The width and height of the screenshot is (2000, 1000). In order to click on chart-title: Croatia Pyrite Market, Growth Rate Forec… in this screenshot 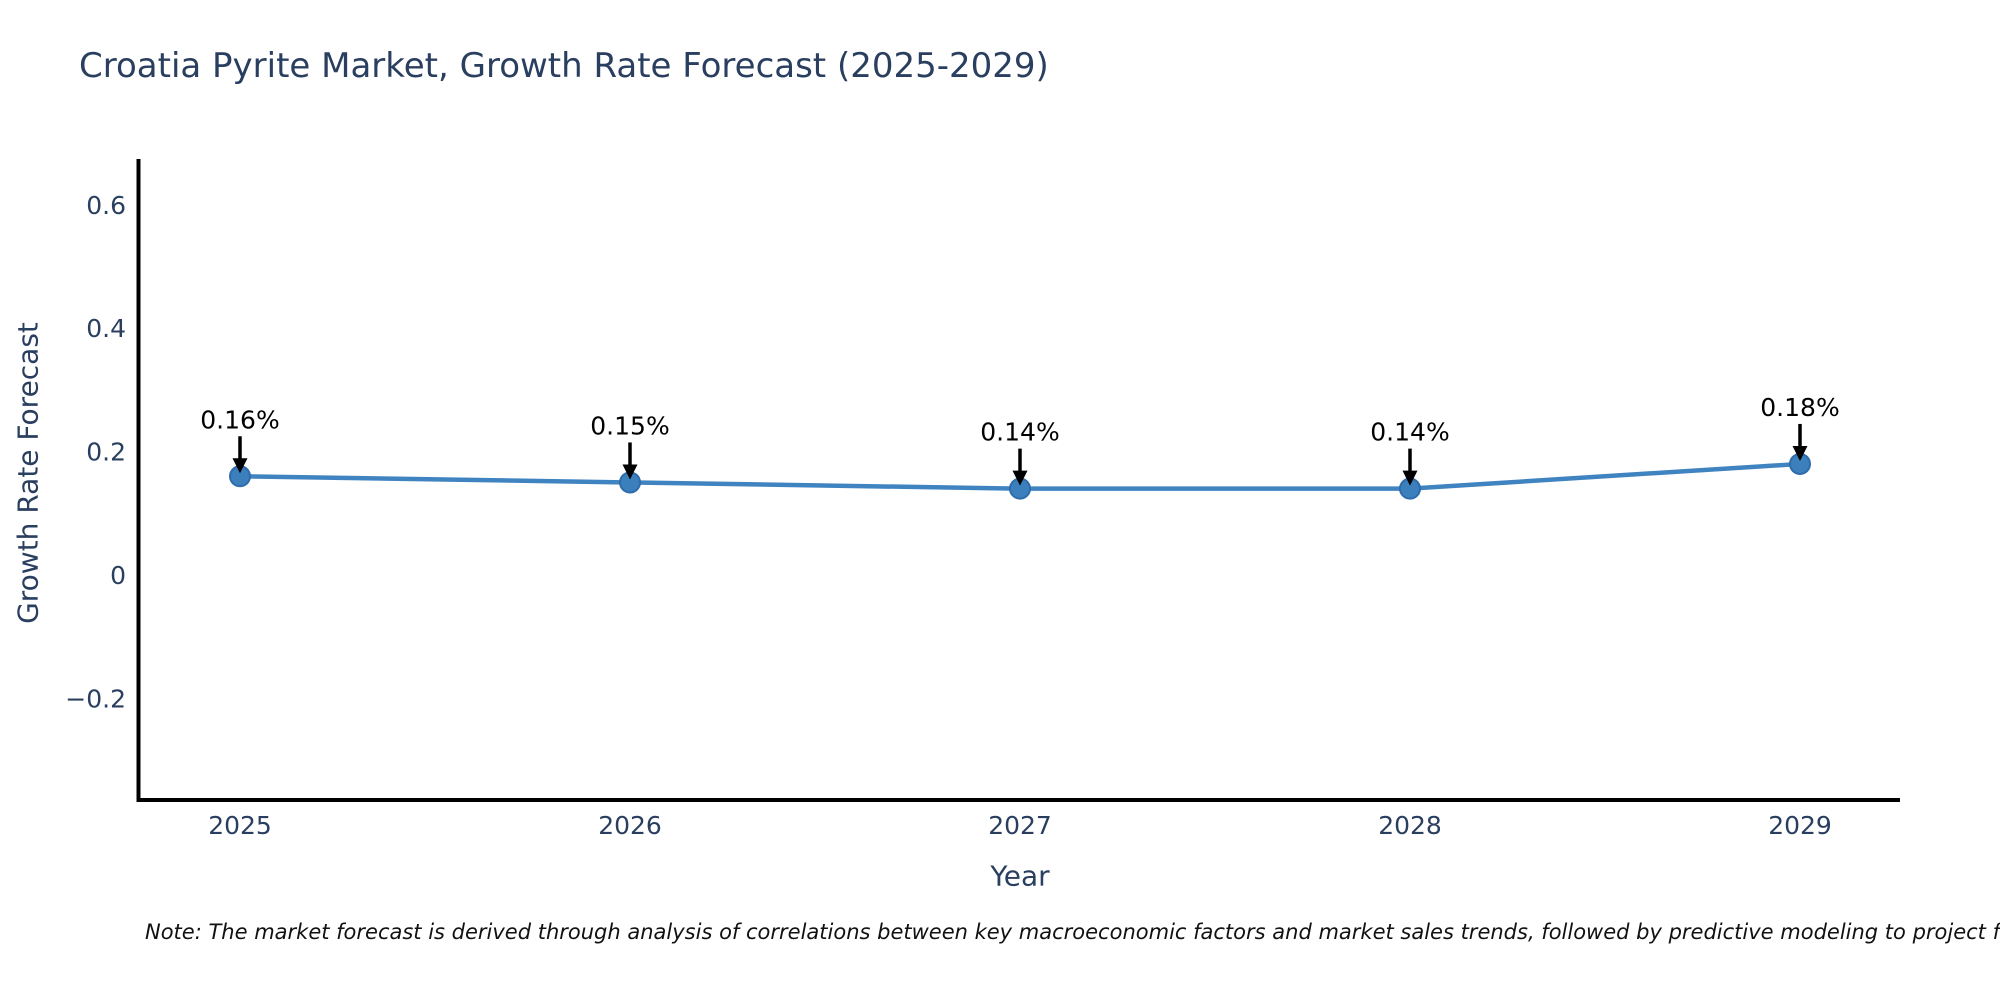, I will do `click(564, 66)`.